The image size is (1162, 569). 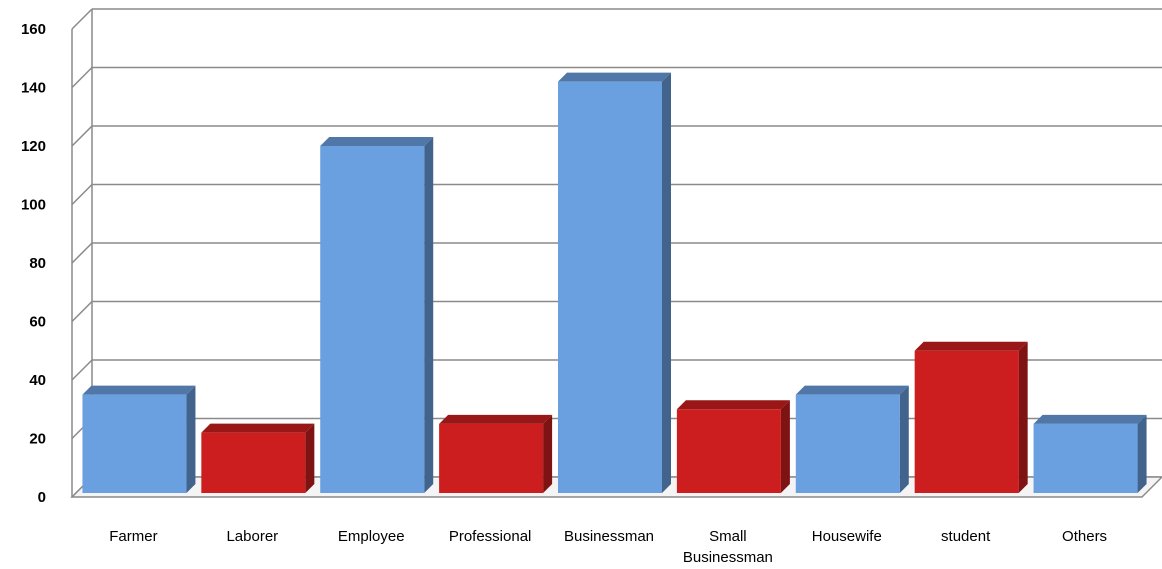 What do you see at coordinates (966, 536) in the screenshot?
I see `x-tick-label: student` at bounding box center [966, 536].